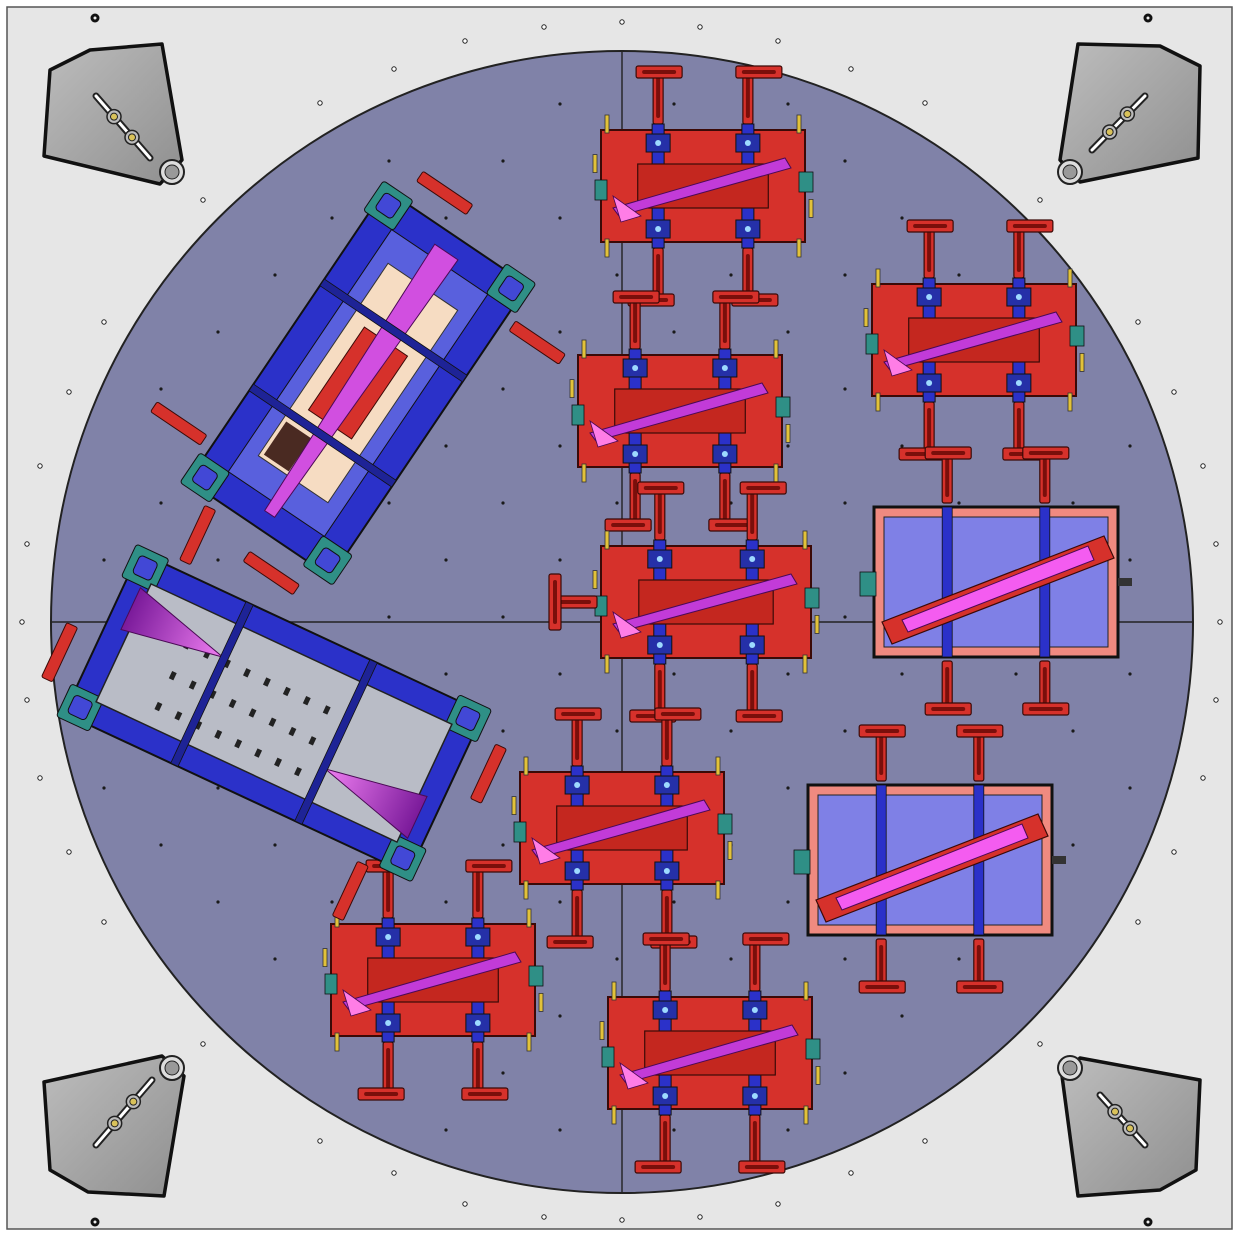 This screenshot has height=1235, width=1239. I want to click on adjust-slot-inner, so click(1118, 123).